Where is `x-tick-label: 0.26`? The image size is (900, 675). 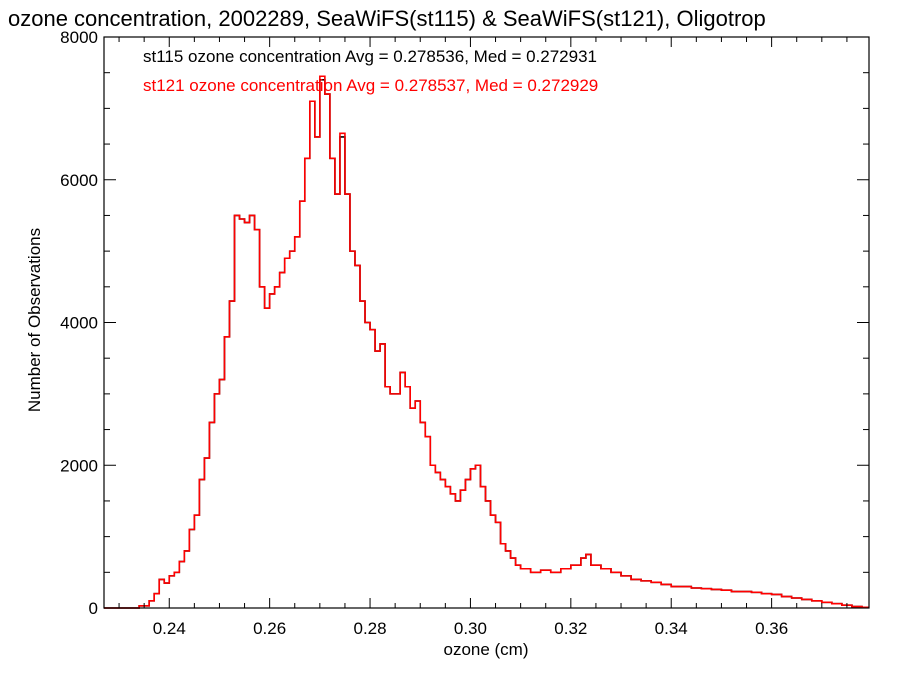 x-tick-label: 0.26 is located at coordinates (269, 628).